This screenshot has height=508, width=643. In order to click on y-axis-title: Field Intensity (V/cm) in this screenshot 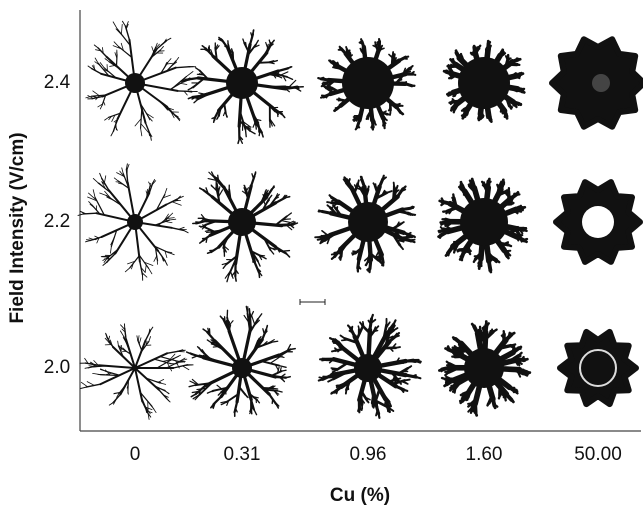, I will do `click(17, 227)`.